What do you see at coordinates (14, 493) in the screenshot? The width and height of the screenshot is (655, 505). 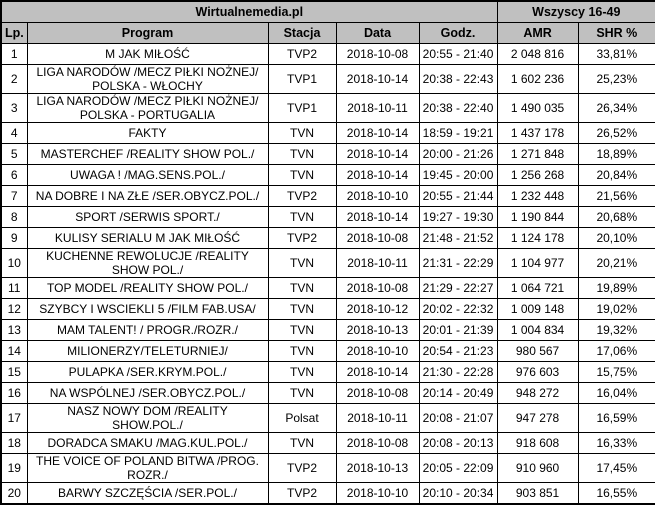 I see `cell-lp: 20` at bounding box center [14, 493].